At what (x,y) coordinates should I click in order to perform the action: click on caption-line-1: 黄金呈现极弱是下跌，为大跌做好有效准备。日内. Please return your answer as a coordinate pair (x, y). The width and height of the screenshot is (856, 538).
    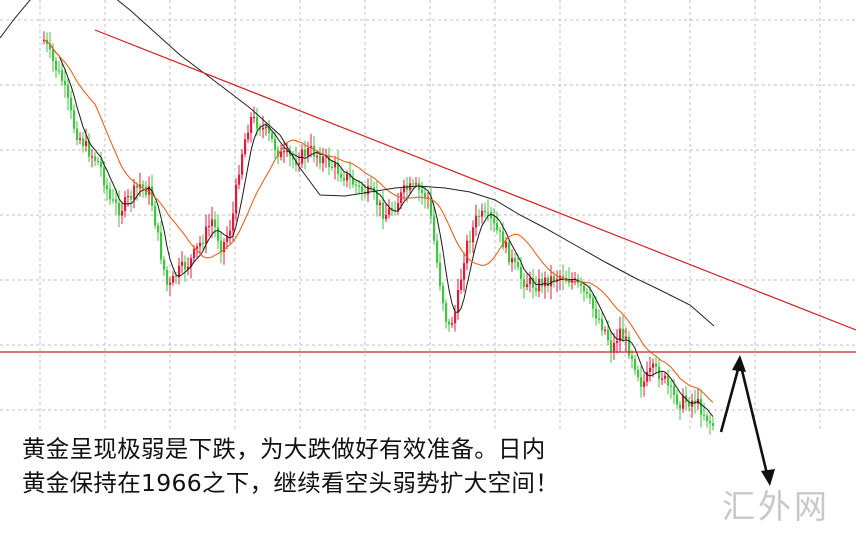
    Looking at the image, I should click on (284, 449).